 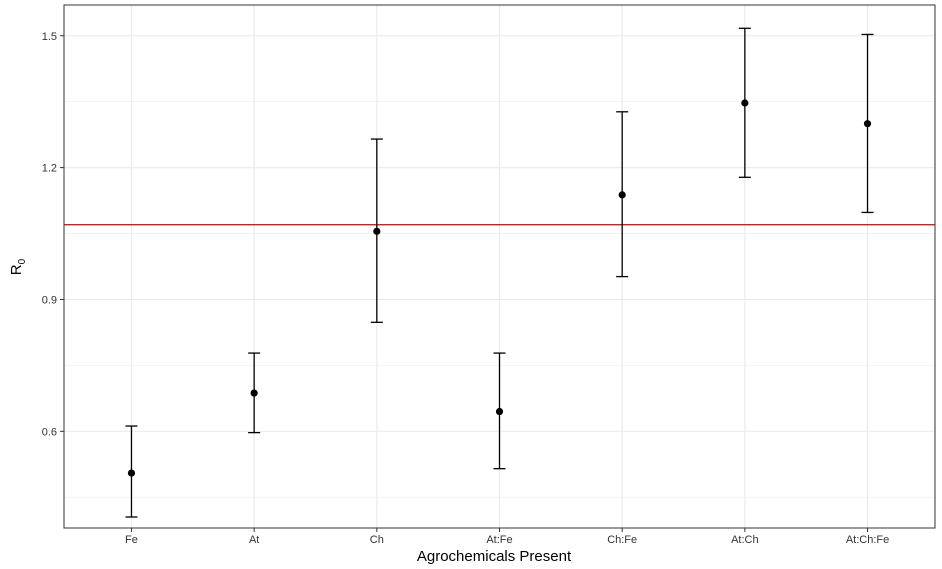 I want to click on x-tick-label: Ch:Fe, so click(x=622, y=540).